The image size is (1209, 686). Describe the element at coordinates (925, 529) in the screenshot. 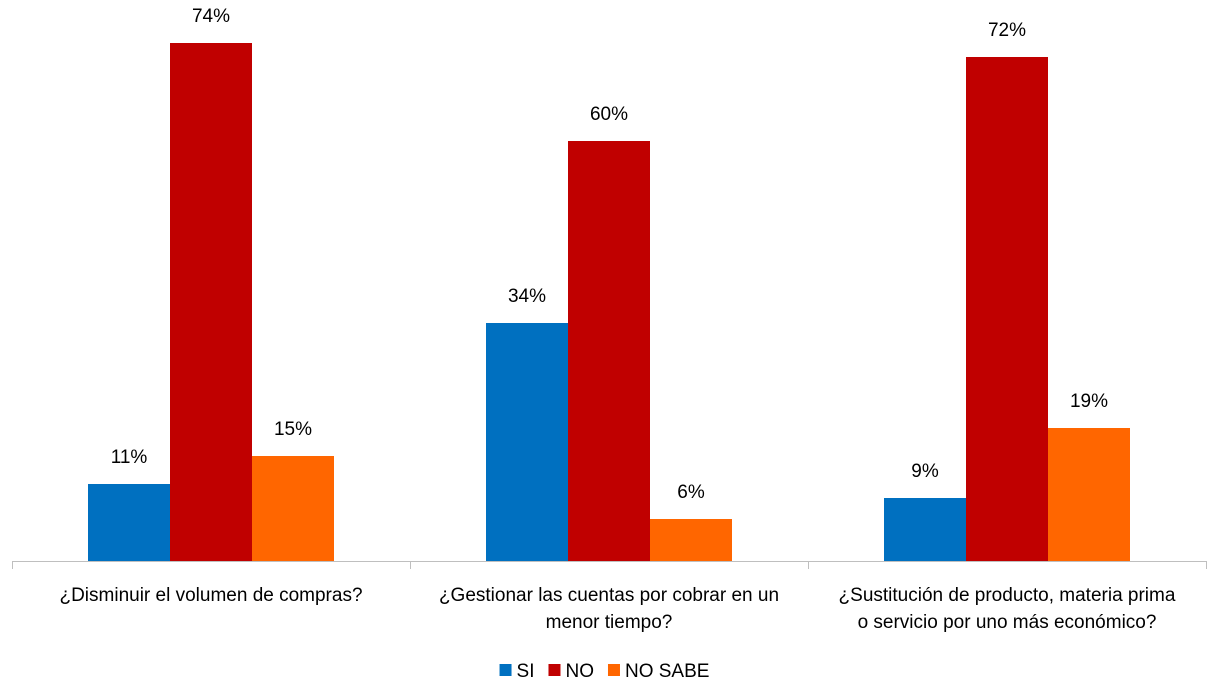

I see `bar-si-cat3` at that location.